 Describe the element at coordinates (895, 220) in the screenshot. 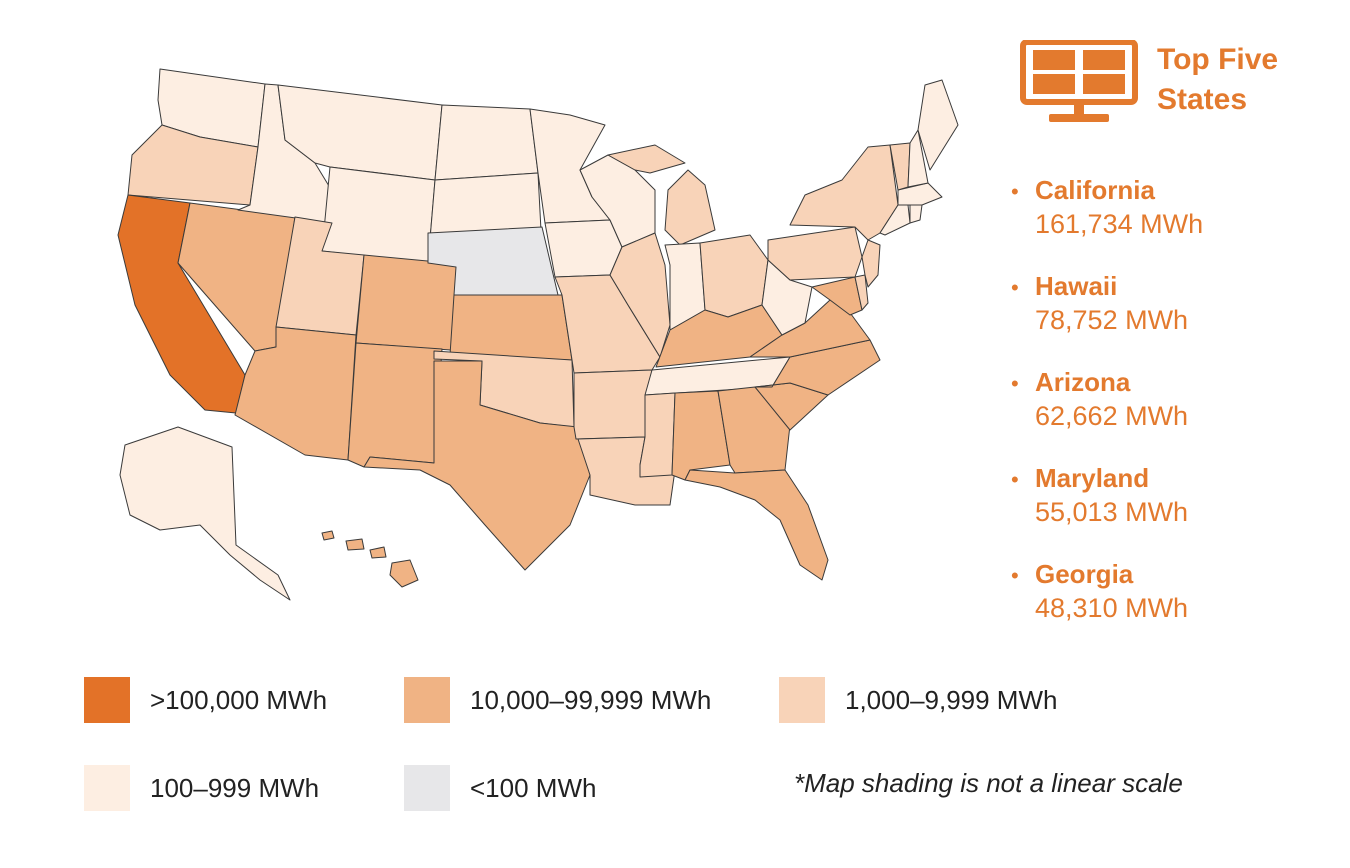

I see `state-CT` at that location.